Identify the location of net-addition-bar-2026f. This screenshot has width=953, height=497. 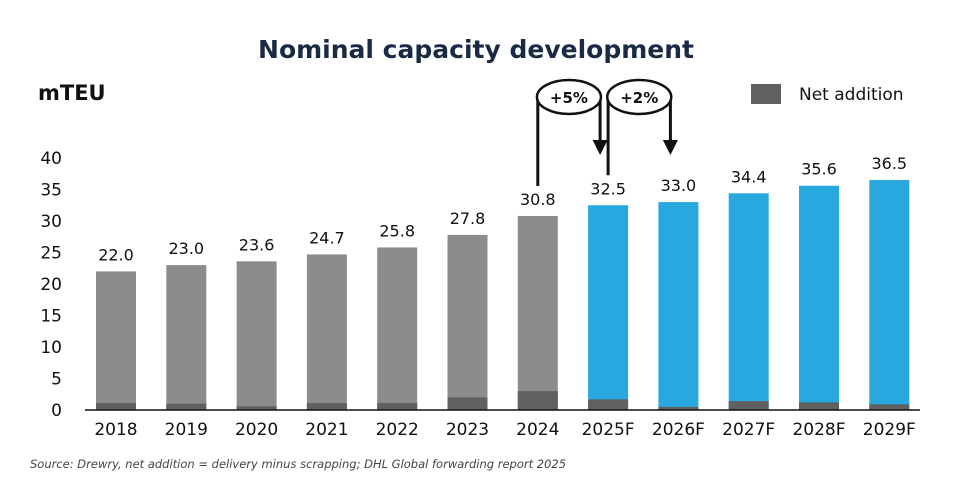
(678, 408).